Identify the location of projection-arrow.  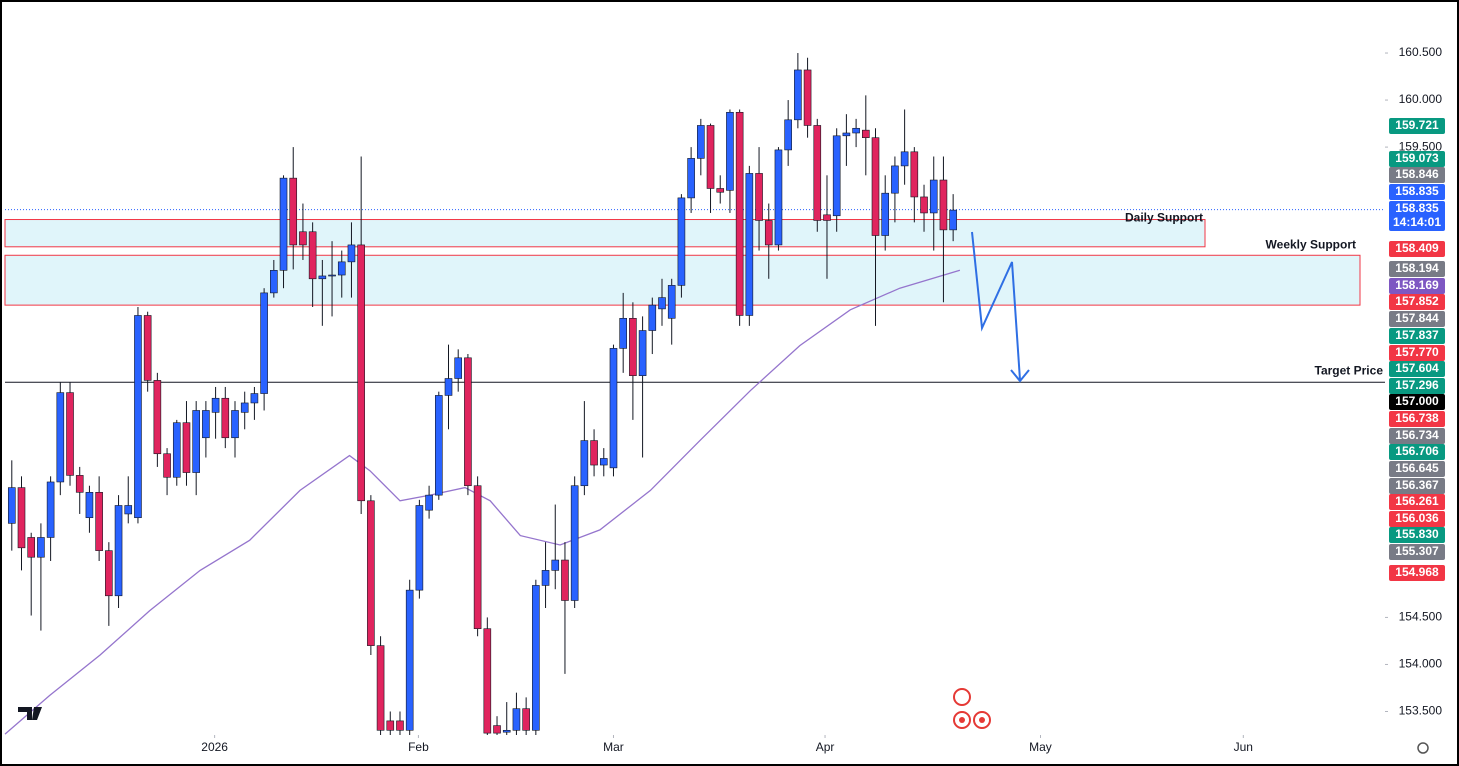
(996, 306).